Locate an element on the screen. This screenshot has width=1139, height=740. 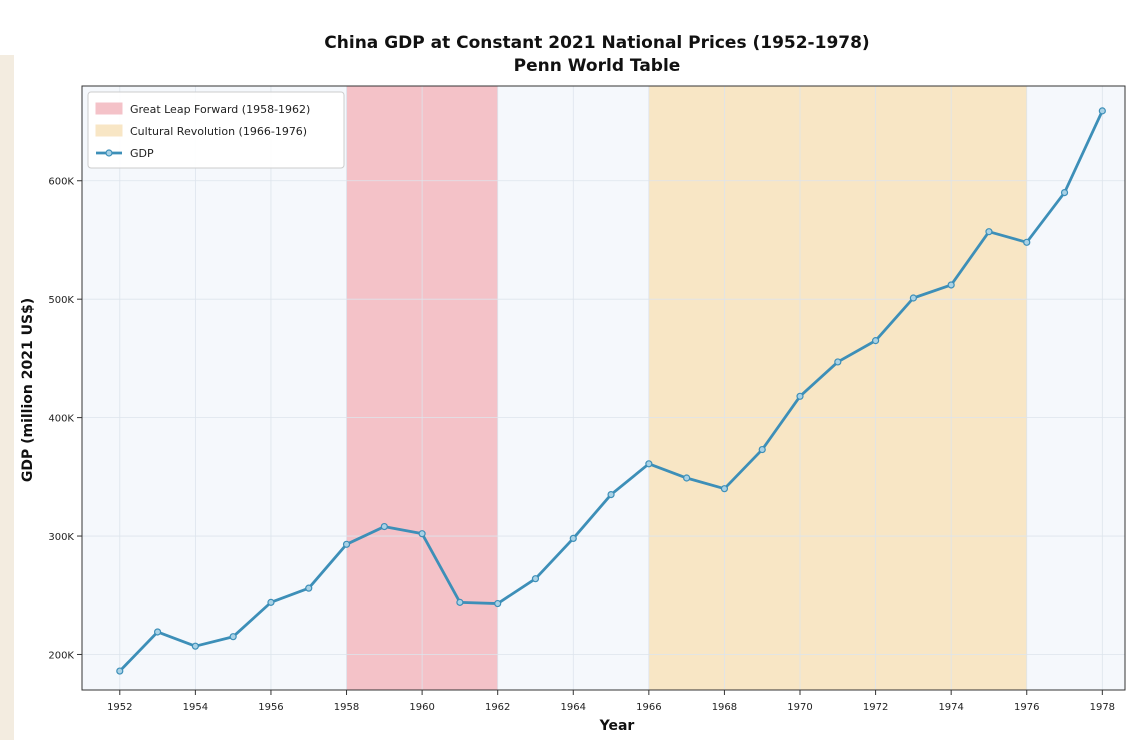
data-point-1961 is located at coordinates (460, 602).